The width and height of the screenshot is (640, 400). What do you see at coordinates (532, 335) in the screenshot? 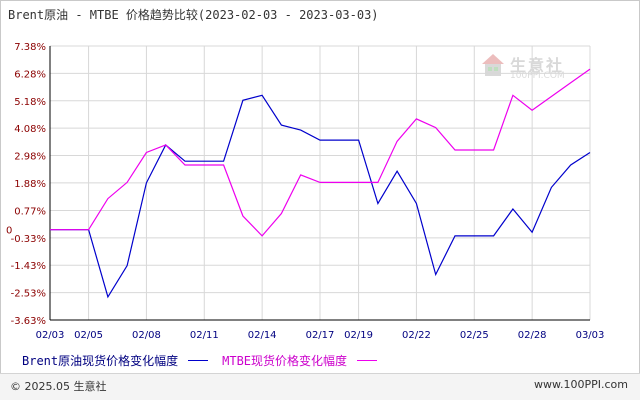
I see `x-tick-label: 02/28` at bounding box center [532, 335].